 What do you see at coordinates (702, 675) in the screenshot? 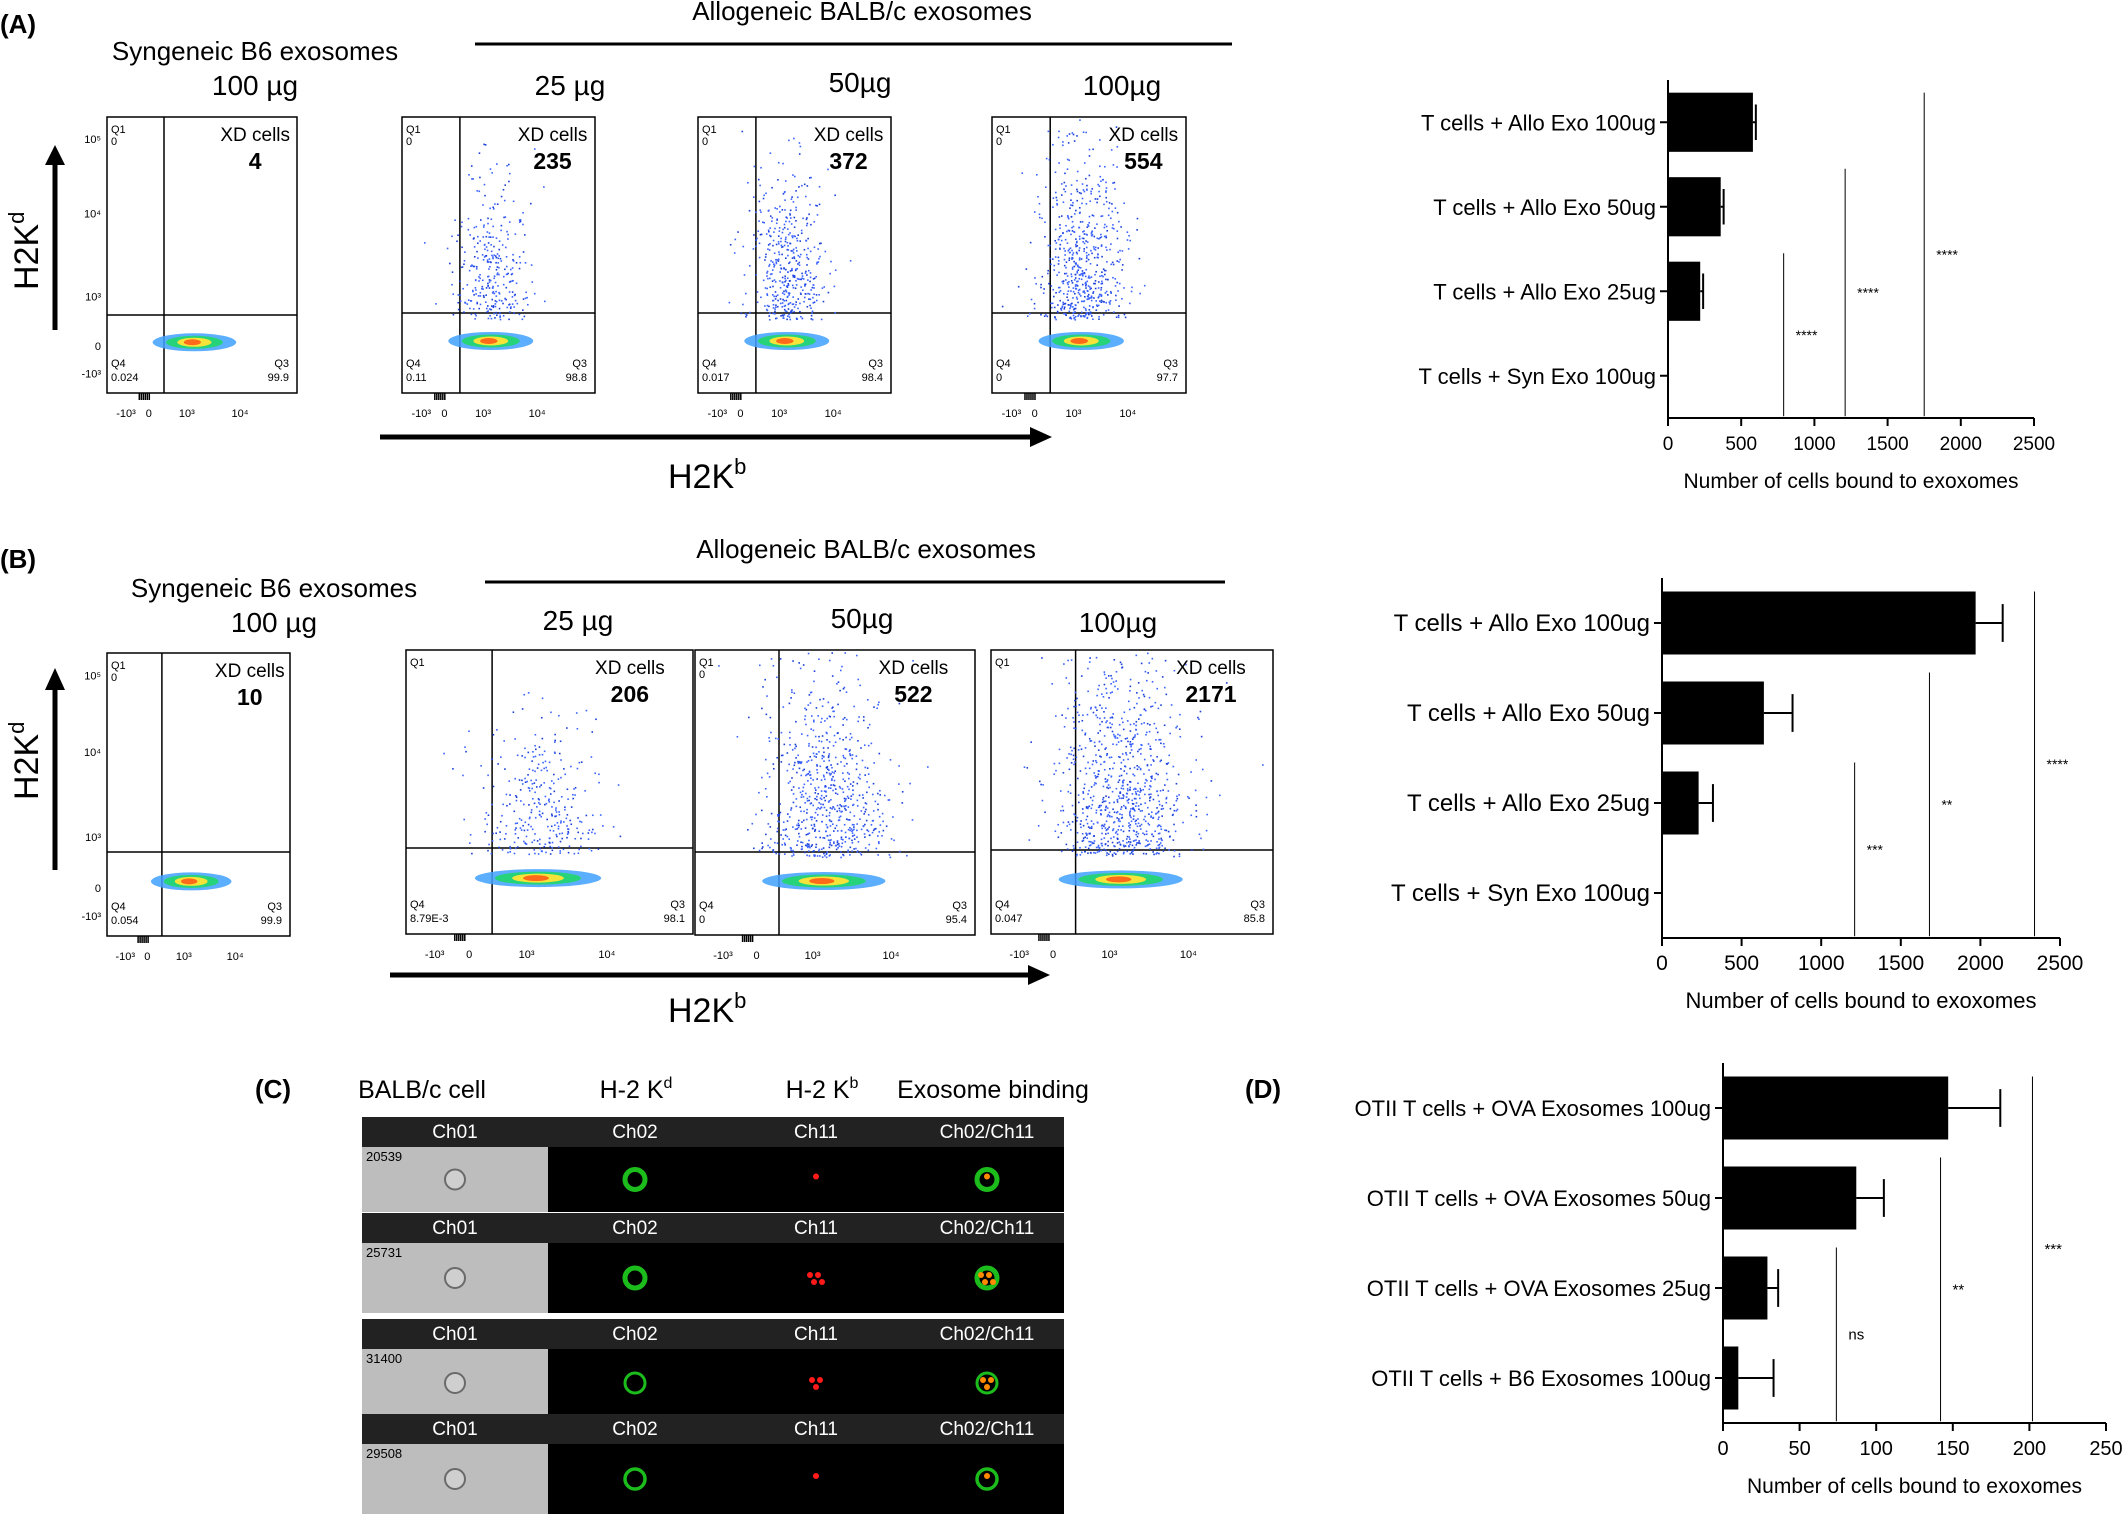
I see `quadrant-q1-value: 0` at bounding box center [702, 675].